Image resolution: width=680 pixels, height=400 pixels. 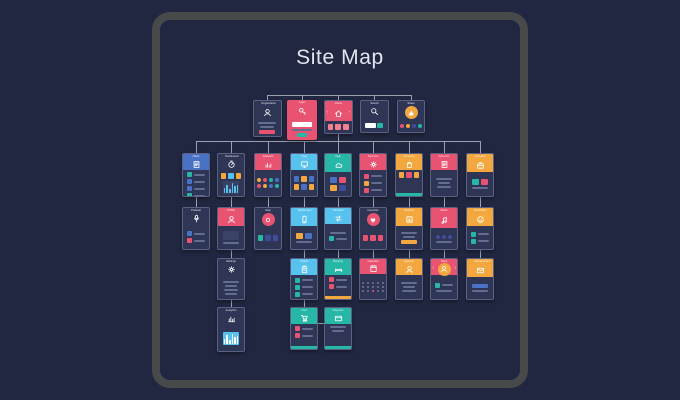 I want to click on thumb-icon, so click(x=411, y=113).